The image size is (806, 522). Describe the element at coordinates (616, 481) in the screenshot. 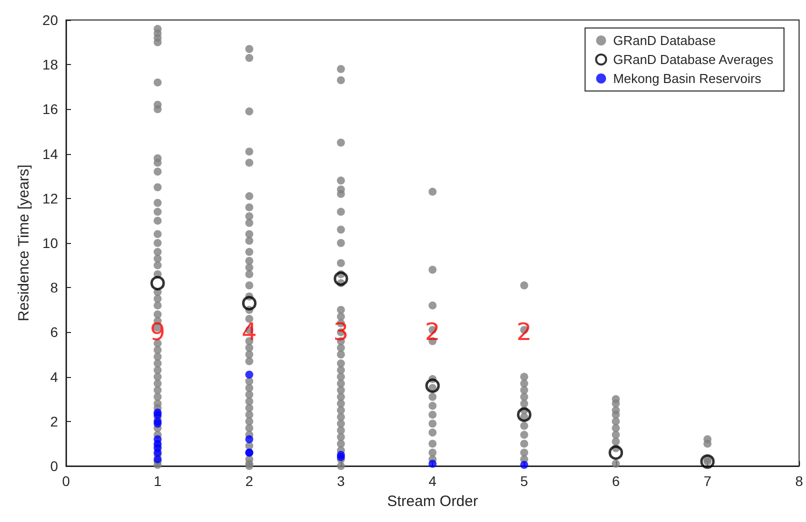

I see `x-tick-label: 6` at that location.